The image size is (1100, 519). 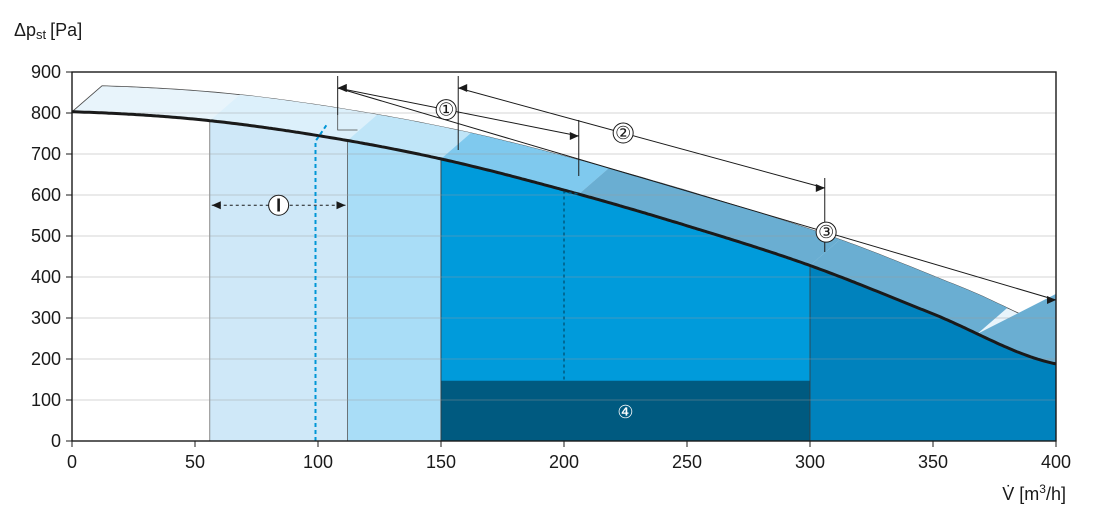 I want to click on x-tick-label-350: 350, so click(x=933, y=462).